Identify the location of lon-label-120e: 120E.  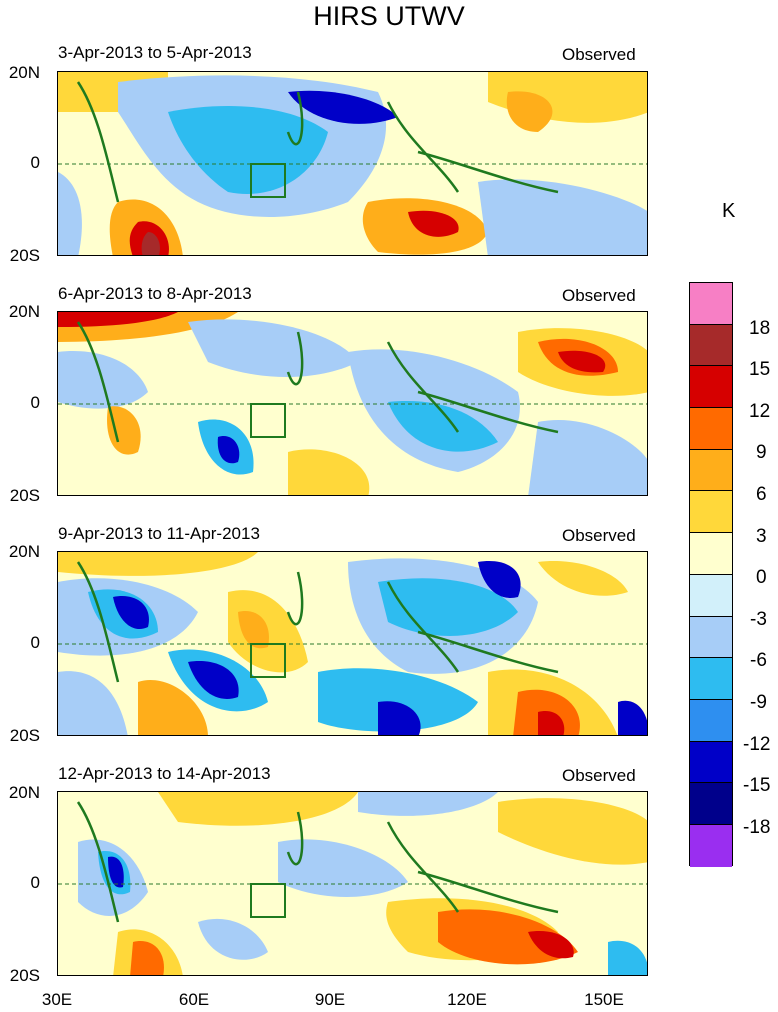
(467, 999).